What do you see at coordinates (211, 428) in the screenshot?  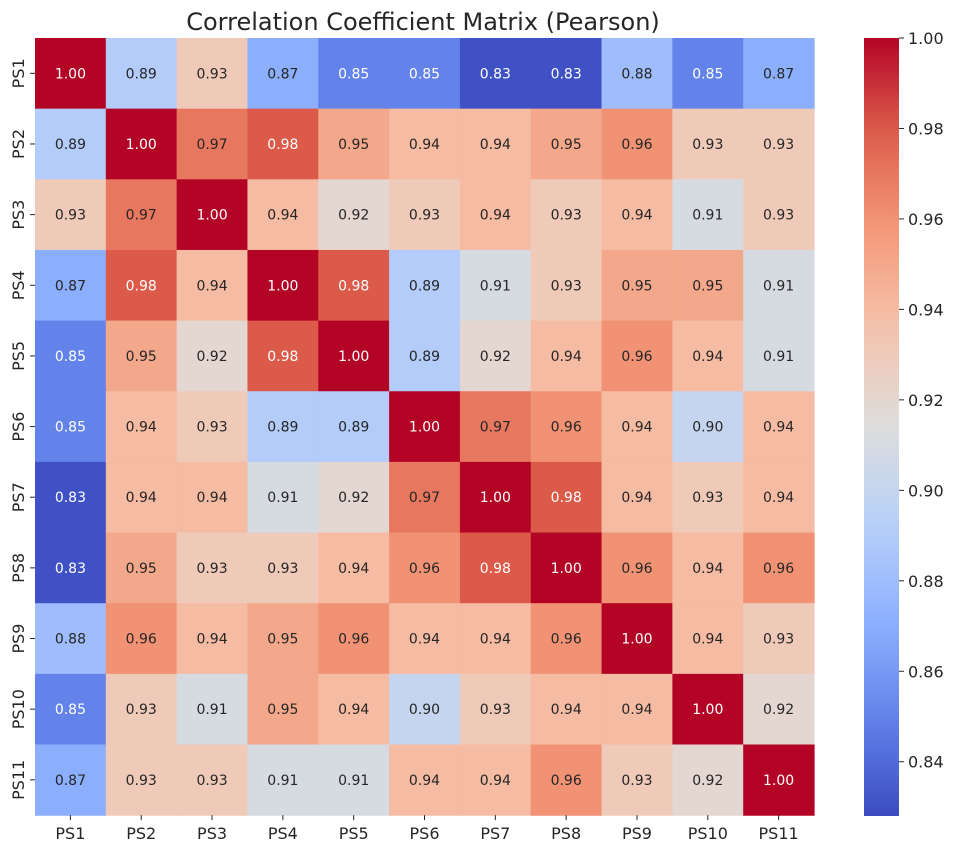 I see `cell-value-label-r6-c3: 0.93` at bounding box center [211, 428].